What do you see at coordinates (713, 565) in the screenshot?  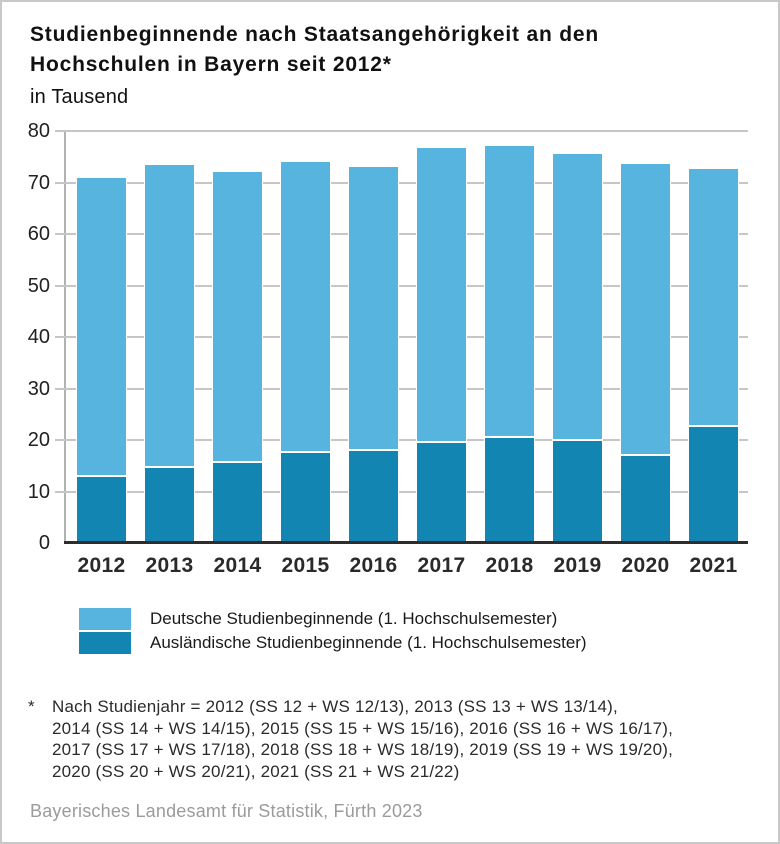 I see `x-tick-label-2021: 2021` at bounding box center [713, 565].